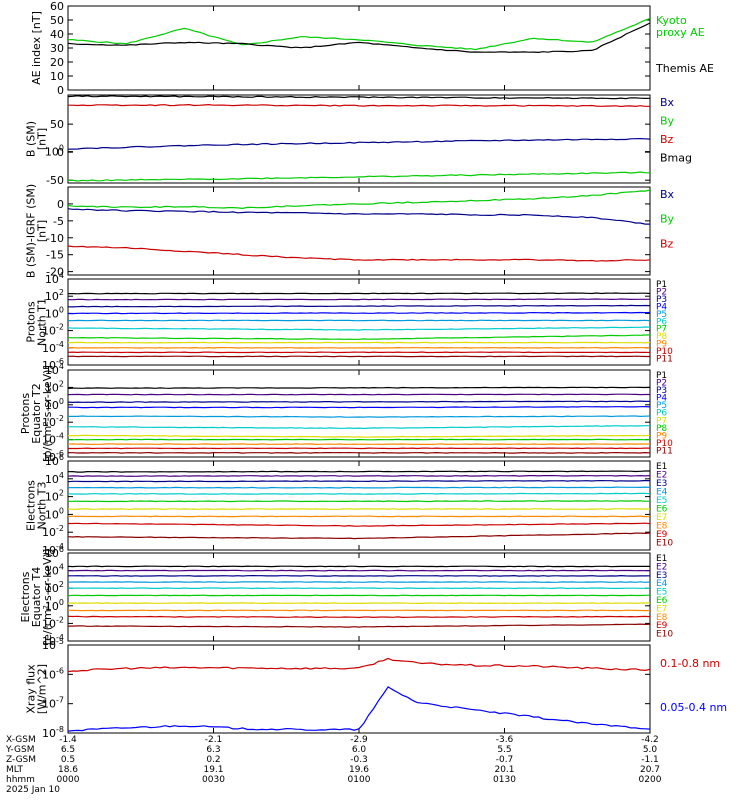 The width and height of the screenshot is (750, 800). What do you see at coordinates (661, 285) in the screenshot?
I see `legend-entry: P1` at bounding box center [661, 285].